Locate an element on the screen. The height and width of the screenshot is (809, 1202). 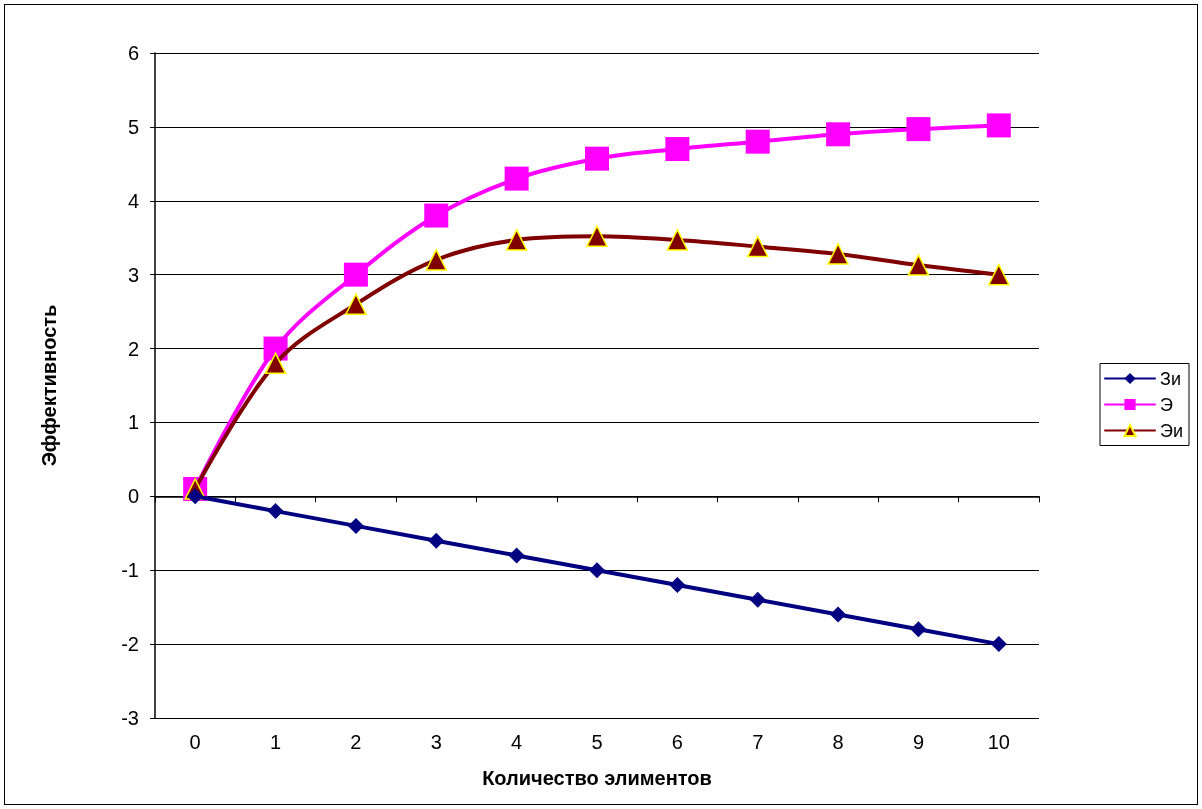
x-tick-label: 8 is located at coordinates (838, 742).